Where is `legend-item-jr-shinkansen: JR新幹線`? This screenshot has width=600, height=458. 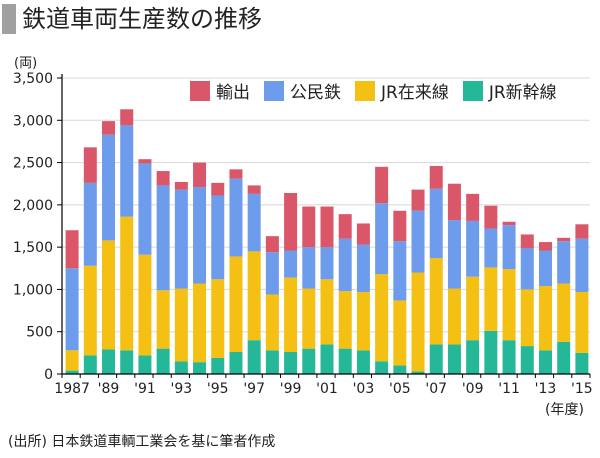
legend-item-jr-shinkansen: JR新幹線 is located at coordinates (509, 90).